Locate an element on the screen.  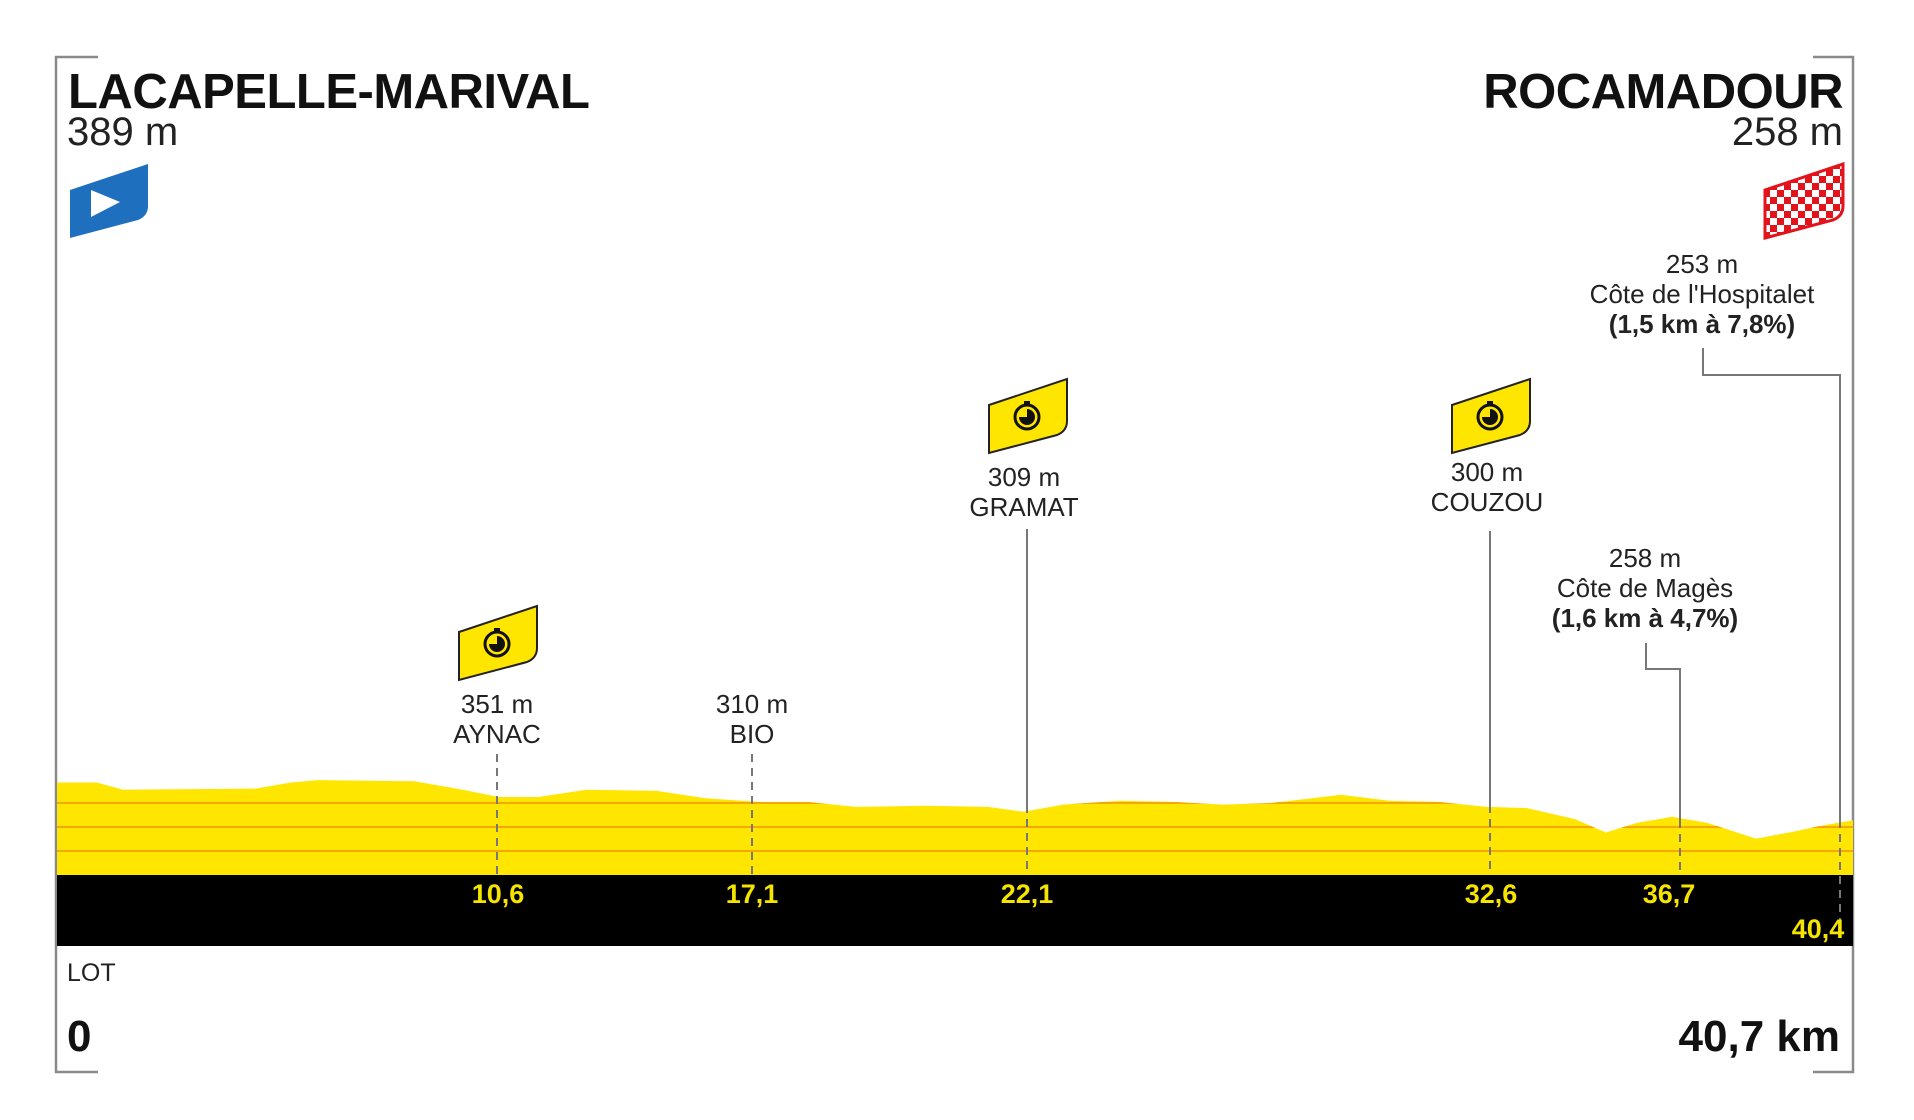
department-label: LOT is located at coordinates (91, 973).